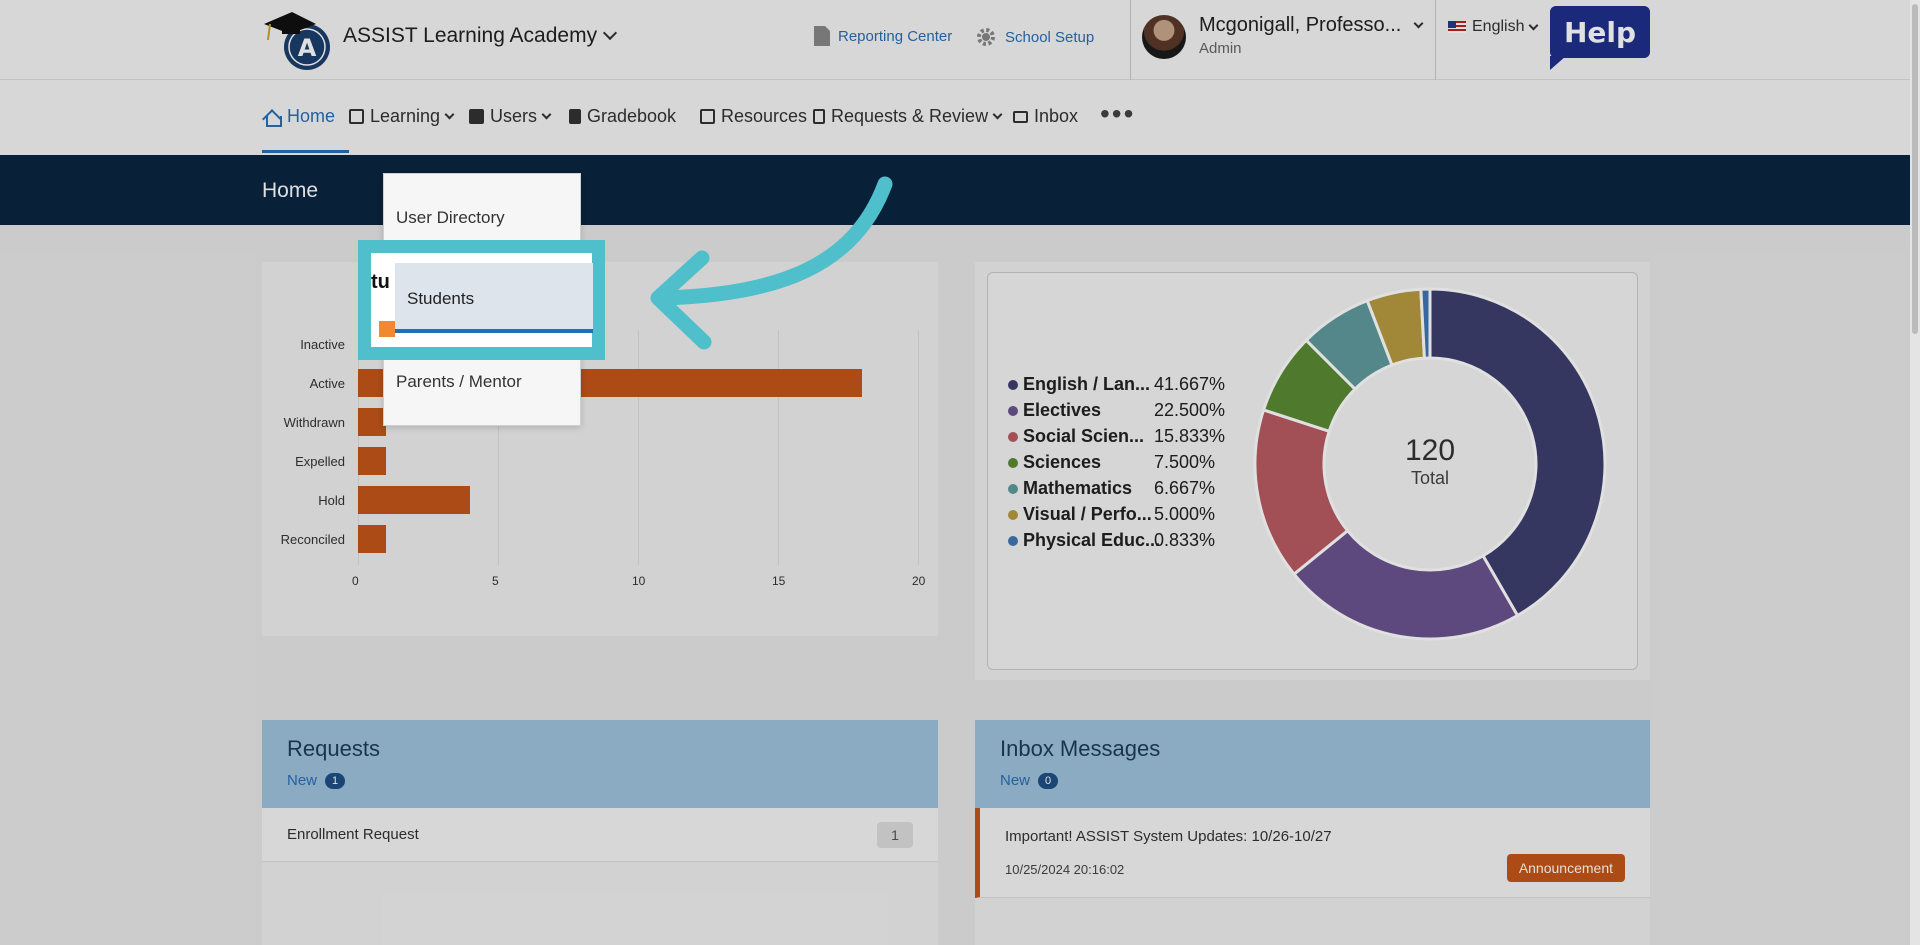 This screenshot has width=1920, height=945. What do you see at coordinates (707, 116) in the screenshot?
I see `monitor-icon` at bounding box center [707, 116].